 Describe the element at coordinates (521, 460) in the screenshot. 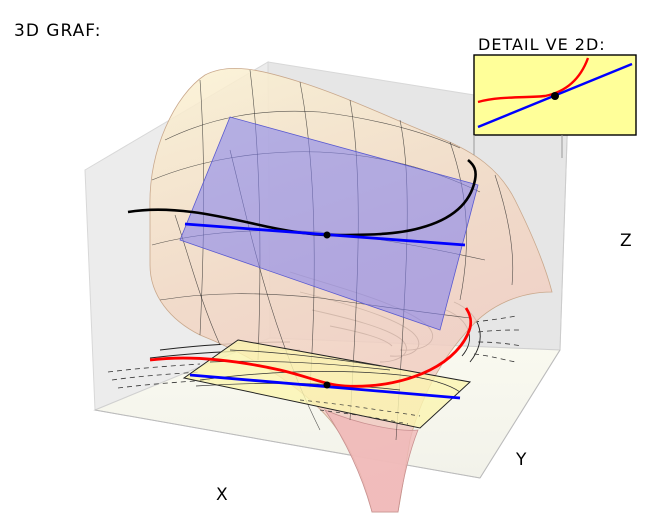

I see `y-axis-label: Y` at that location.